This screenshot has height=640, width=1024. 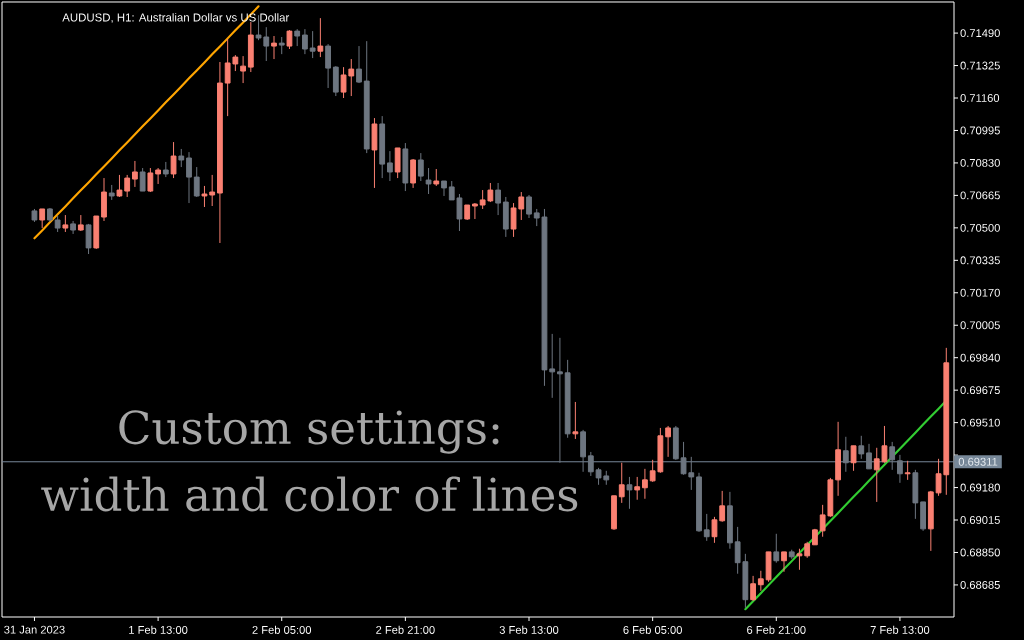 I want to click on x-tick-label: 2 Feb 05:00, so click(x=282, y=629).